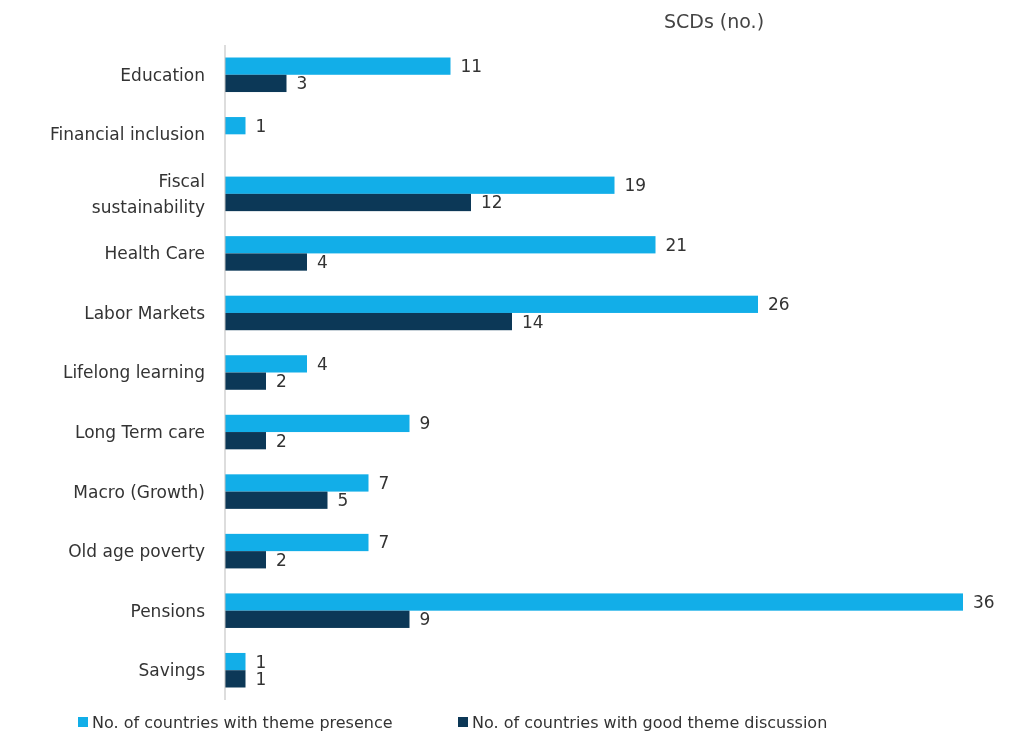 The width and height of the screenshot is (1011, 742). What do you see at coordinates (168, 610) in the screenshot?
I see `y-tick-label: Pensions` at bounding box center [168, 610].